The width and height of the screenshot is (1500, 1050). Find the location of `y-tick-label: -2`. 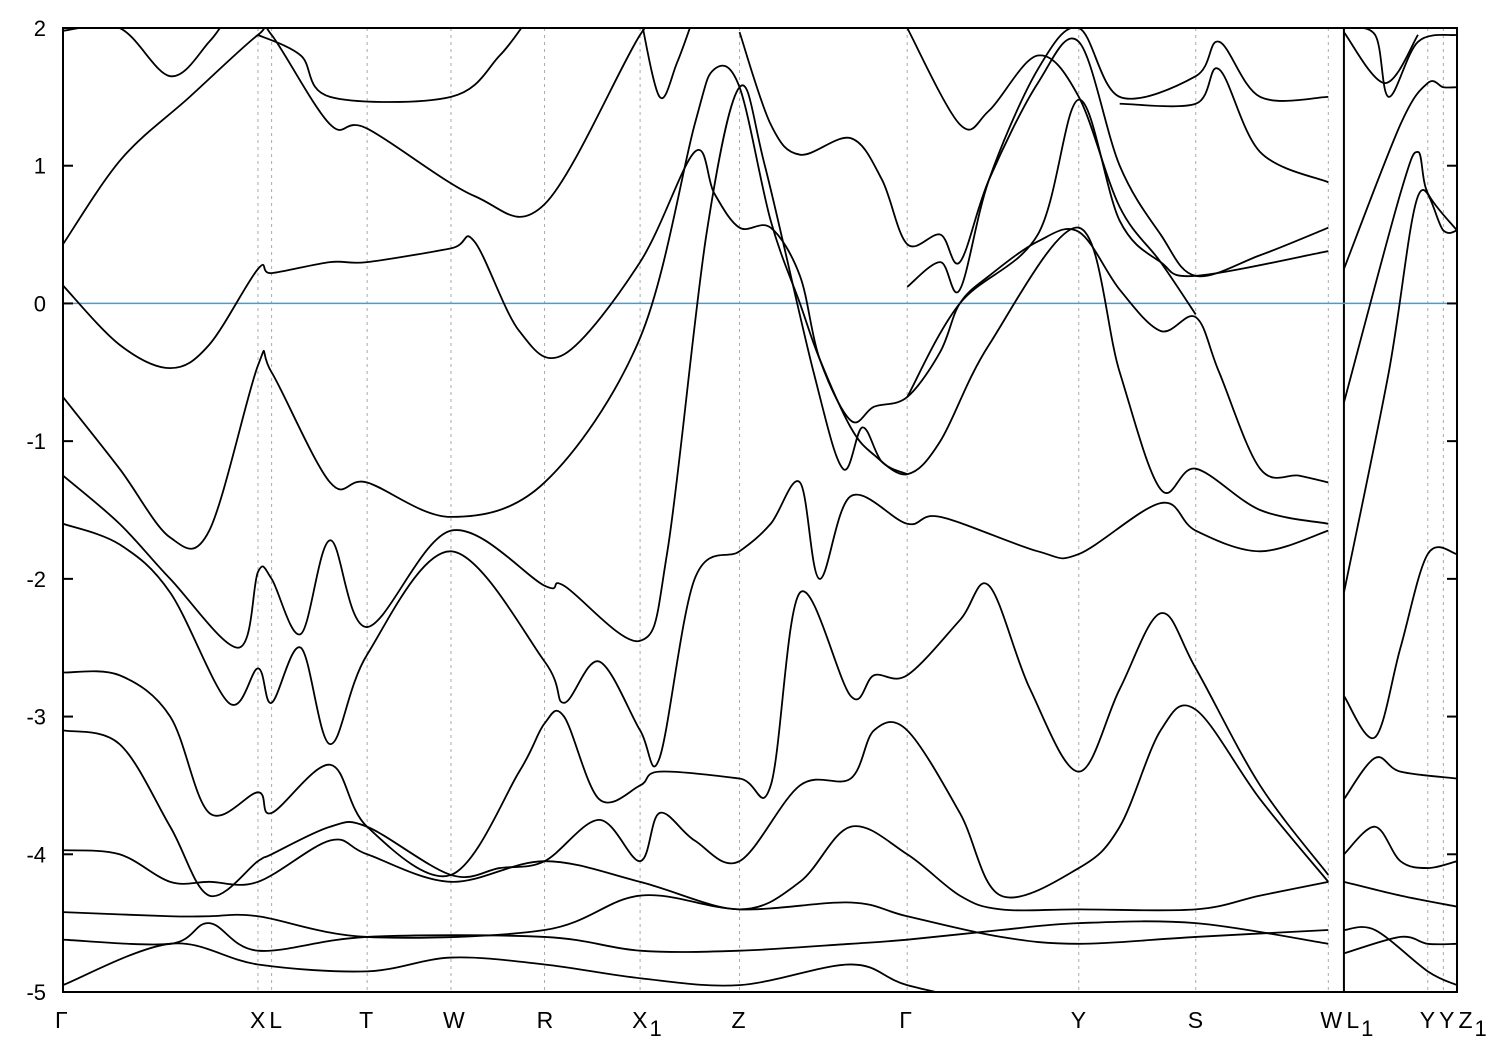

y-tick-label: -2 is located at coordinates (36, 579).